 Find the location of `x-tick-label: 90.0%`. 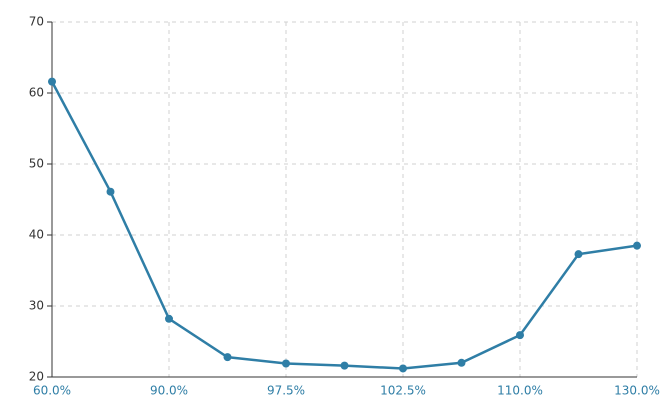

x-tick-label: 90.0% is located at coordinates (169, 391).